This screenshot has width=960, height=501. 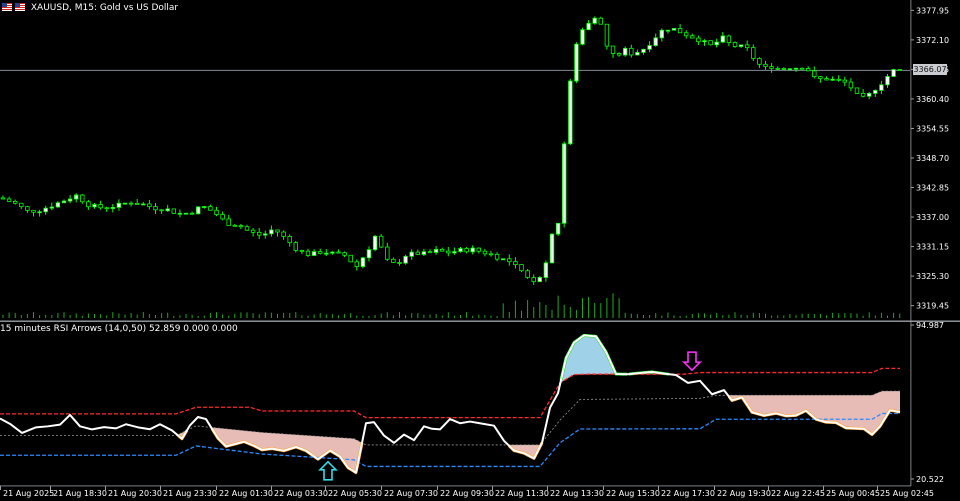 I want to click on price-axis-label: 3331.15, so click(x=932, y=247).